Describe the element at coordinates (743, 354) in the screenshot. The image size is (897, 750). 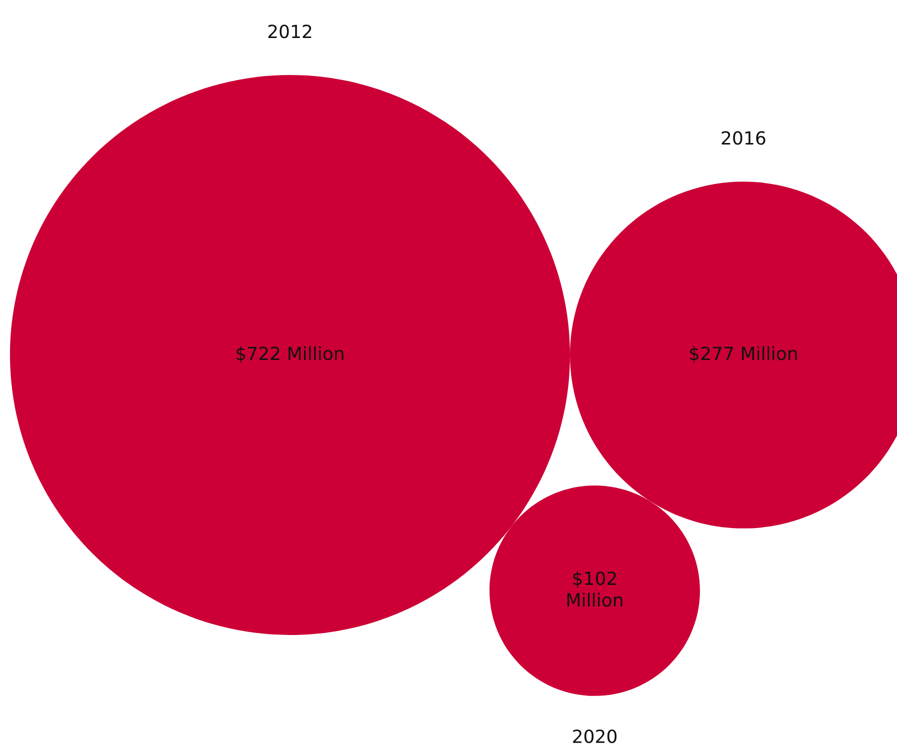
I see `data-label: $277 Million` at that location.